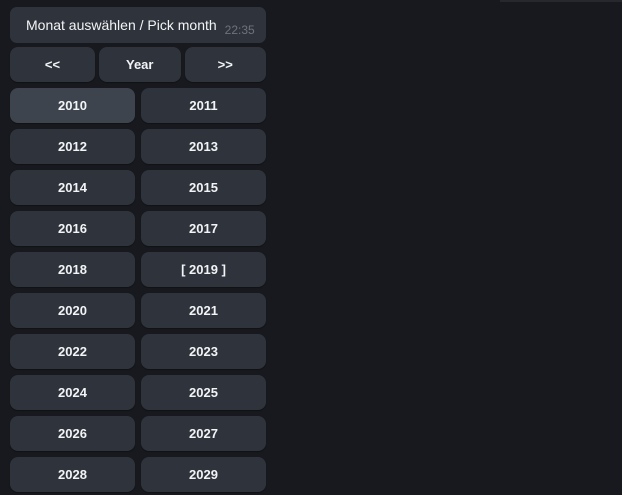 The width and height of the screenshot is (622, 495). I want to click on message-timestamp: 22:35, so click(239, 30).